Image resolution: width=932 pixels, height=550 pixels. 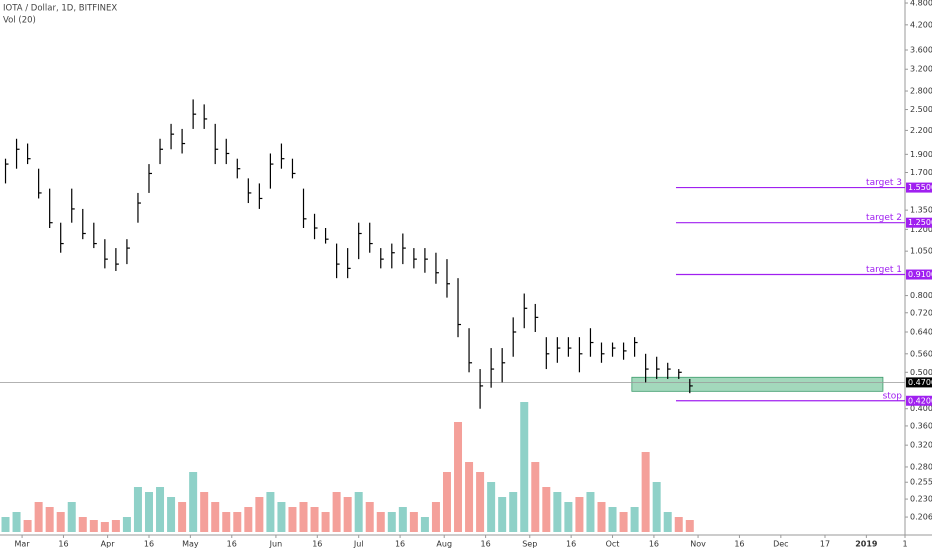 What do you see at coordinates (60, 9) in the screenshot?
I see `chart-title: IOTA / Dollar, 1D, BITFINEX` at bounding box center [60, 9].